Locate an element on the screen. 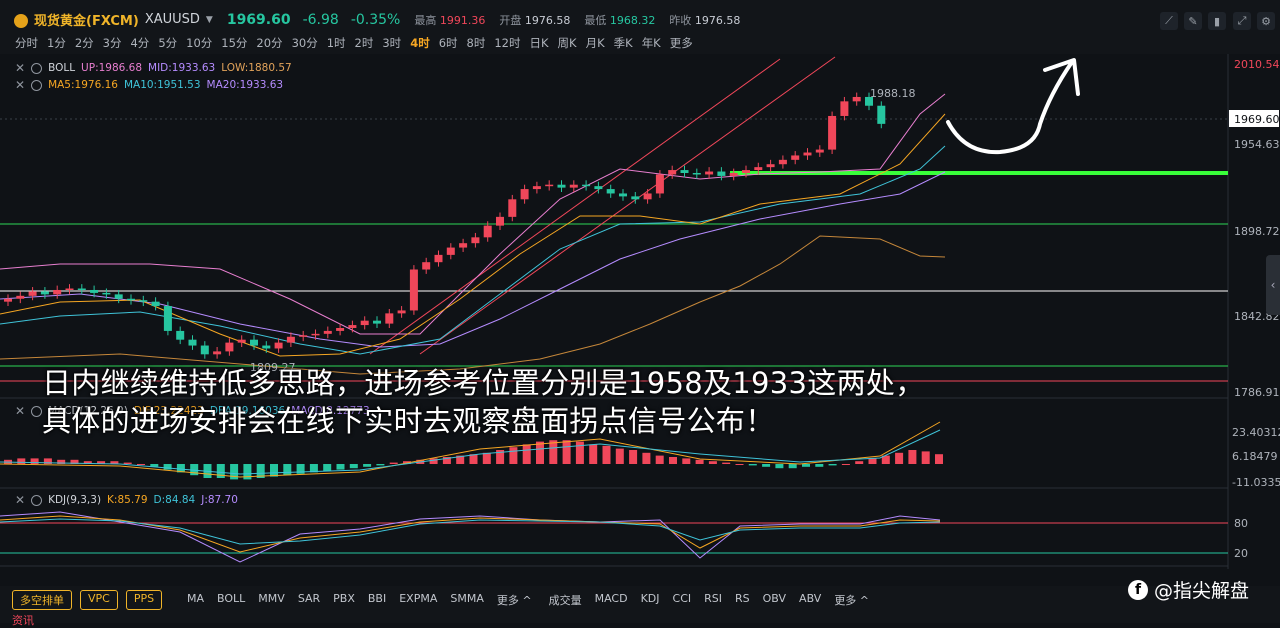  timeframe-tab: 6时 is located at coordinates (448, 43).